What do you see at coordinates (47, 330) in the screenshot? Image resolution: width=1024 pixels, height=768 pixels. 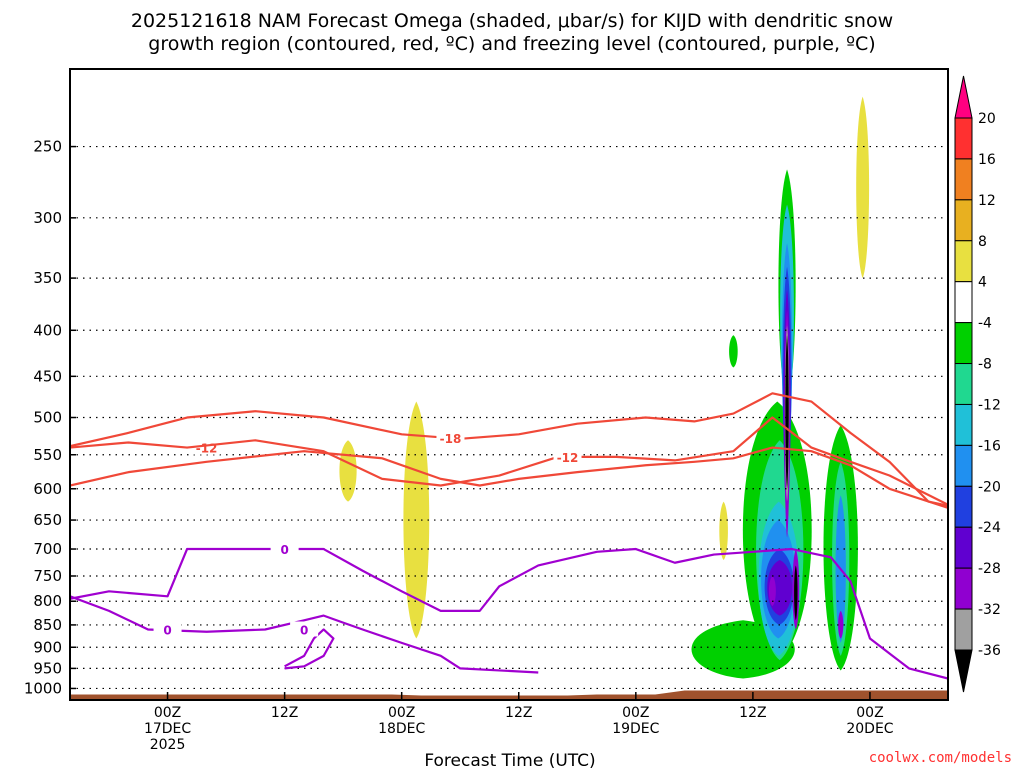 I see `ytick-label-400: 400` at bounding box center [47, 330].